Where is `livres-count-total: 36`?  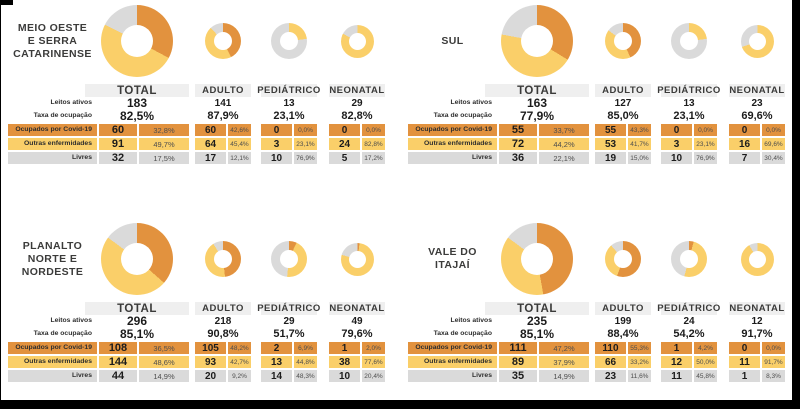
livres-count-total: 36 is located at coordinates (518, 158).